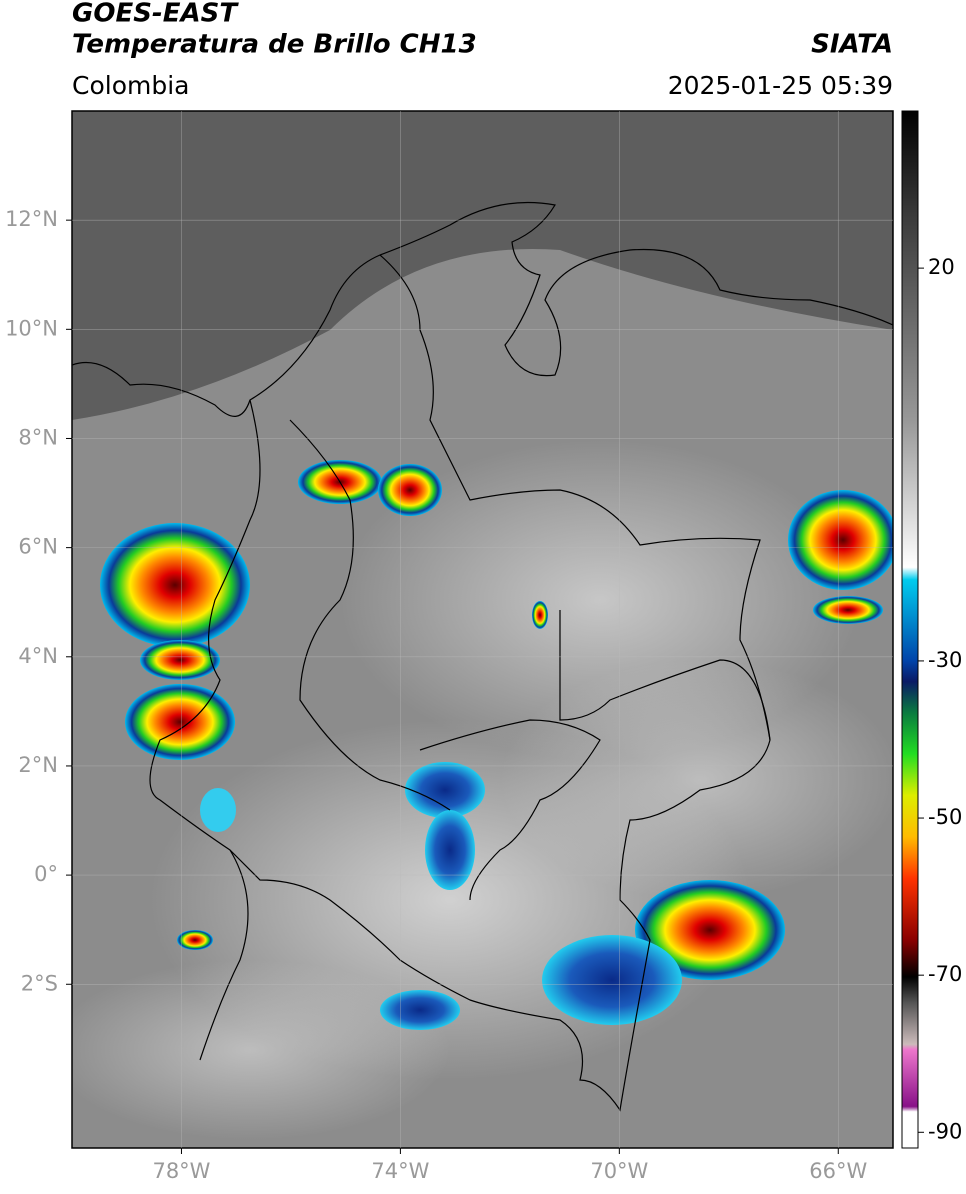 The height and width of the screenshot is (1194, 966). What do you see at coordinates (46, 874) in the screenshot?
I see `y-tick-label: 0°` at bounding box center [46, 874].